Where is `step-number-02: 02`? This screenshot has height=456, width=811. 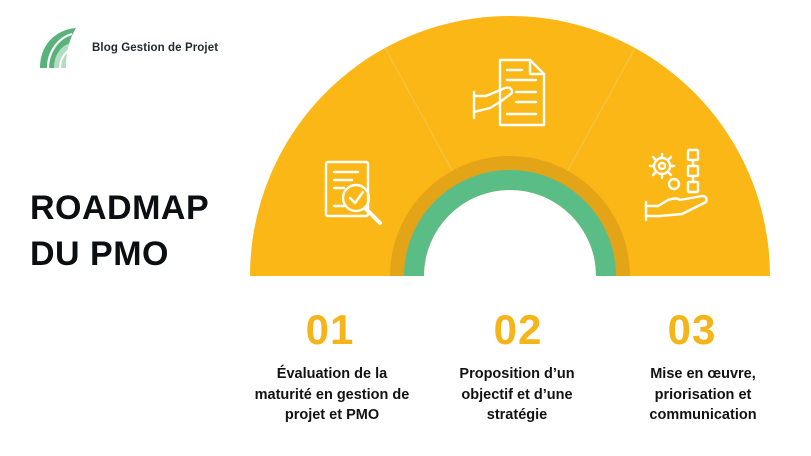
step-number-02: 02 is located at coordinates (518, 329).